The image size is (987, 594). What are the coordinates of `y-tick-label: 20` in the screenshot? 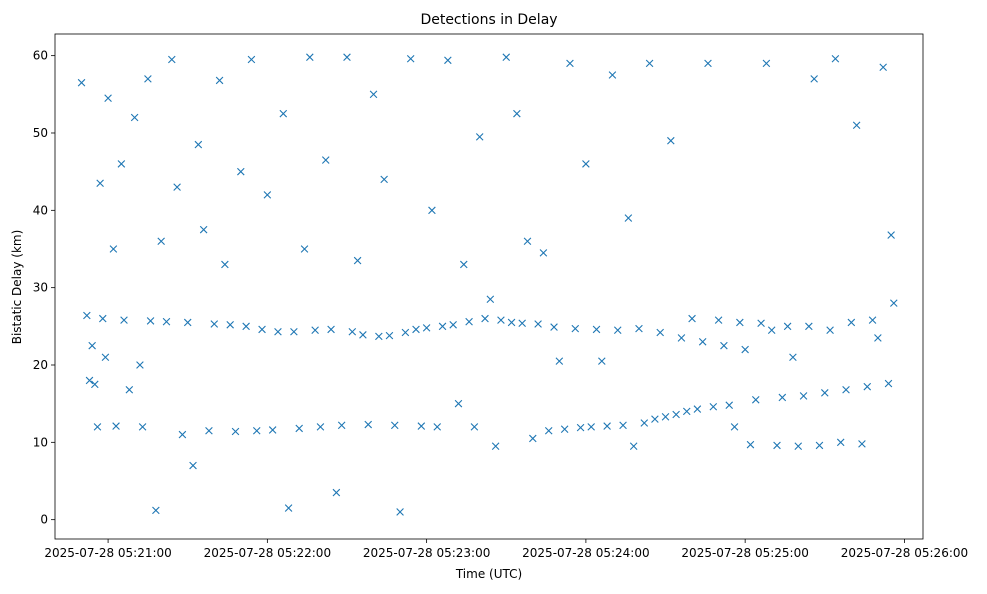 It's located at (40, 365).